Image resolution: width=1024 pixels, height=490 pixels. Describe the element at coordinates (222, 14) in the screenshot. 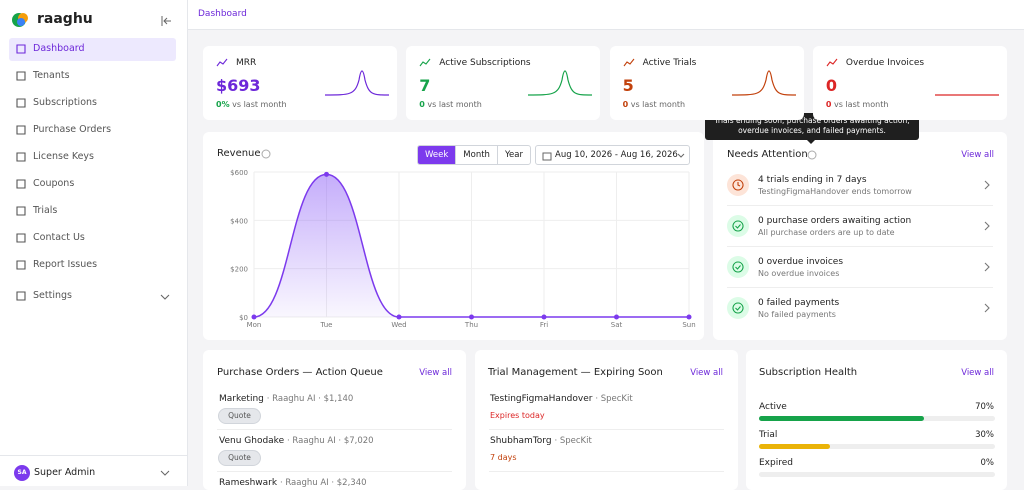

I see `breadcrumb: Dashboard` at that location.